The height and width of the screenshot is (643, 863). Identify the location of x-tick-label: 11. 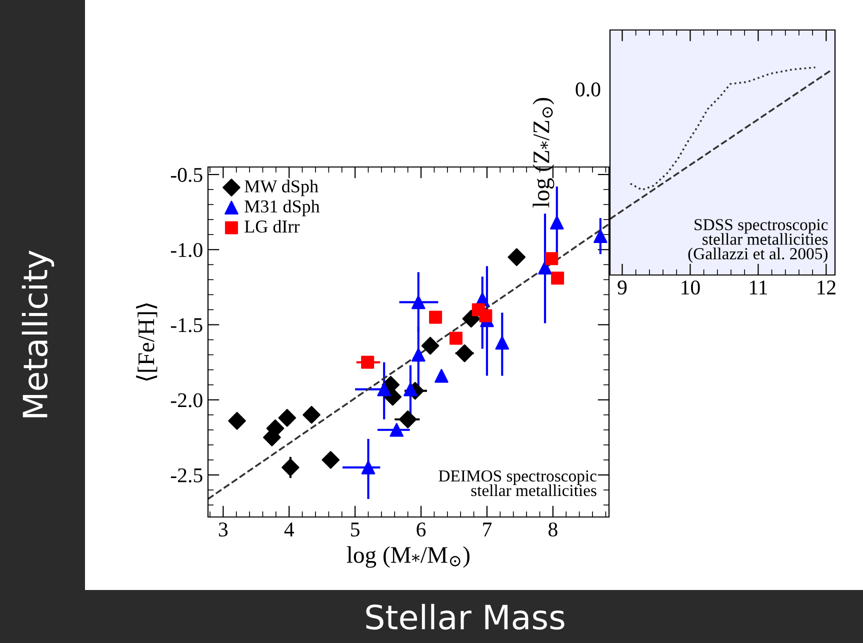
(758, 287).